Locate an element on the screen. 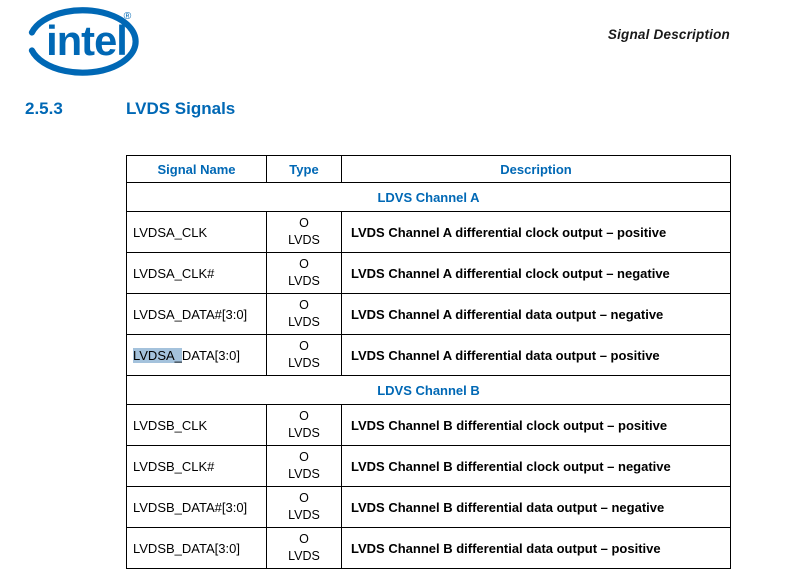  running-header-title: Signal Description is located at coordinates (668, 34).